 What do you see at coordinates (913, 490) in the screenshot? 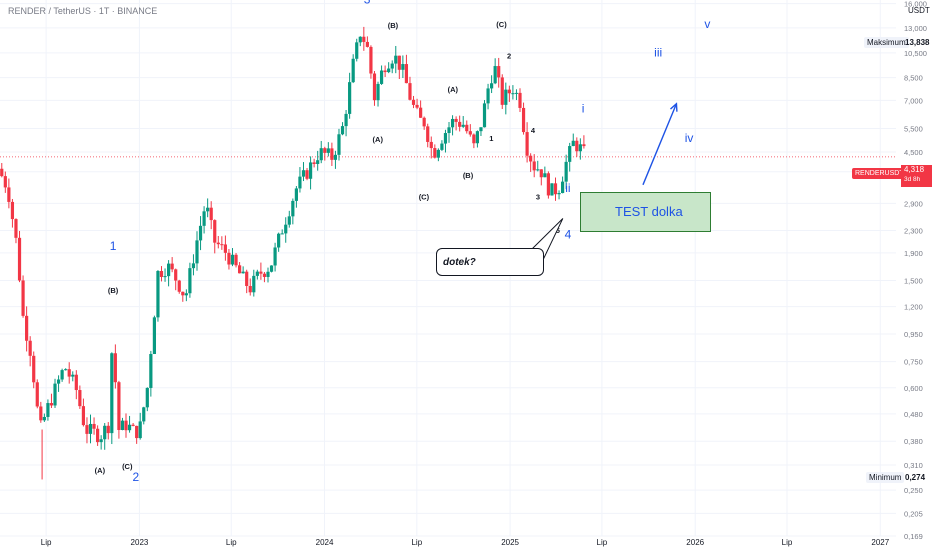
I see `y-tick-label: 0,250` at bounding box center [913, 490].